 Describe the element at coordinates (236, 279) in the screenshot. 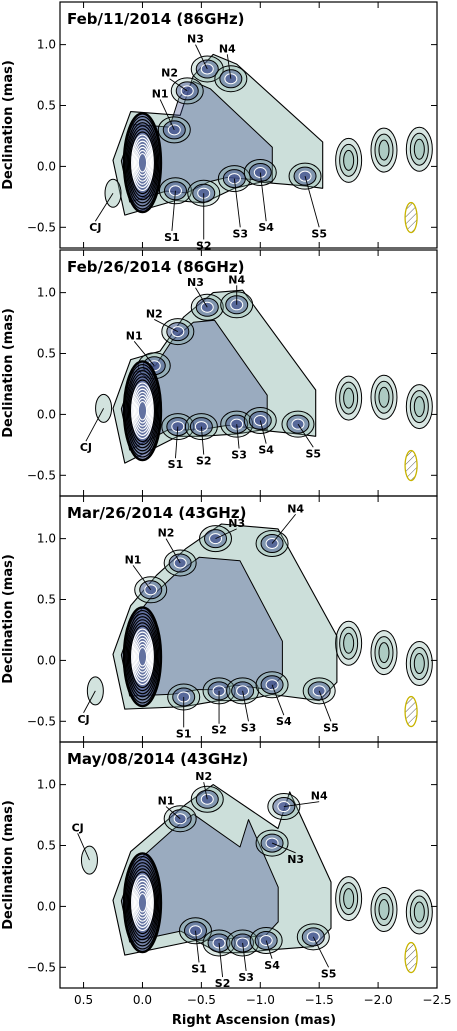

I see `component-label-n4: N4` at that location.